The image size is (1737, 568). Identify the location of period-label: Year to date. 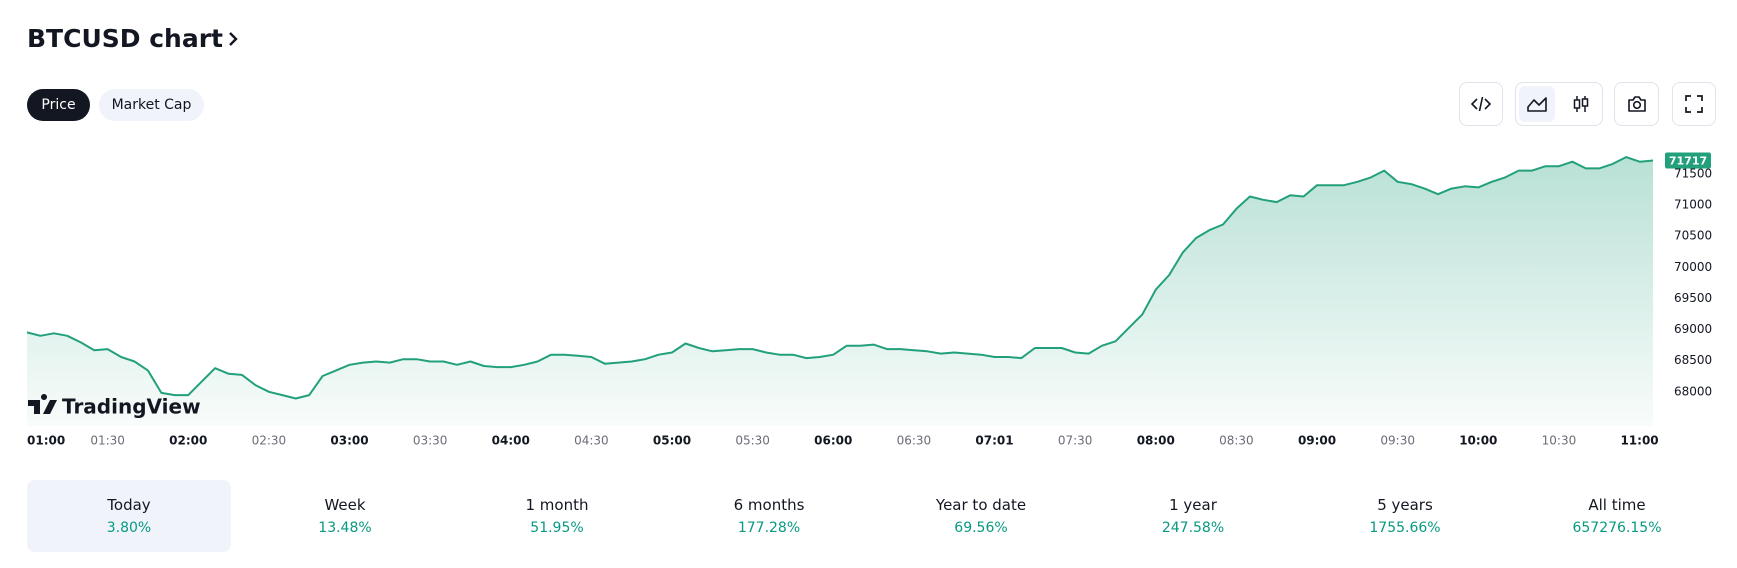
(981, 505).